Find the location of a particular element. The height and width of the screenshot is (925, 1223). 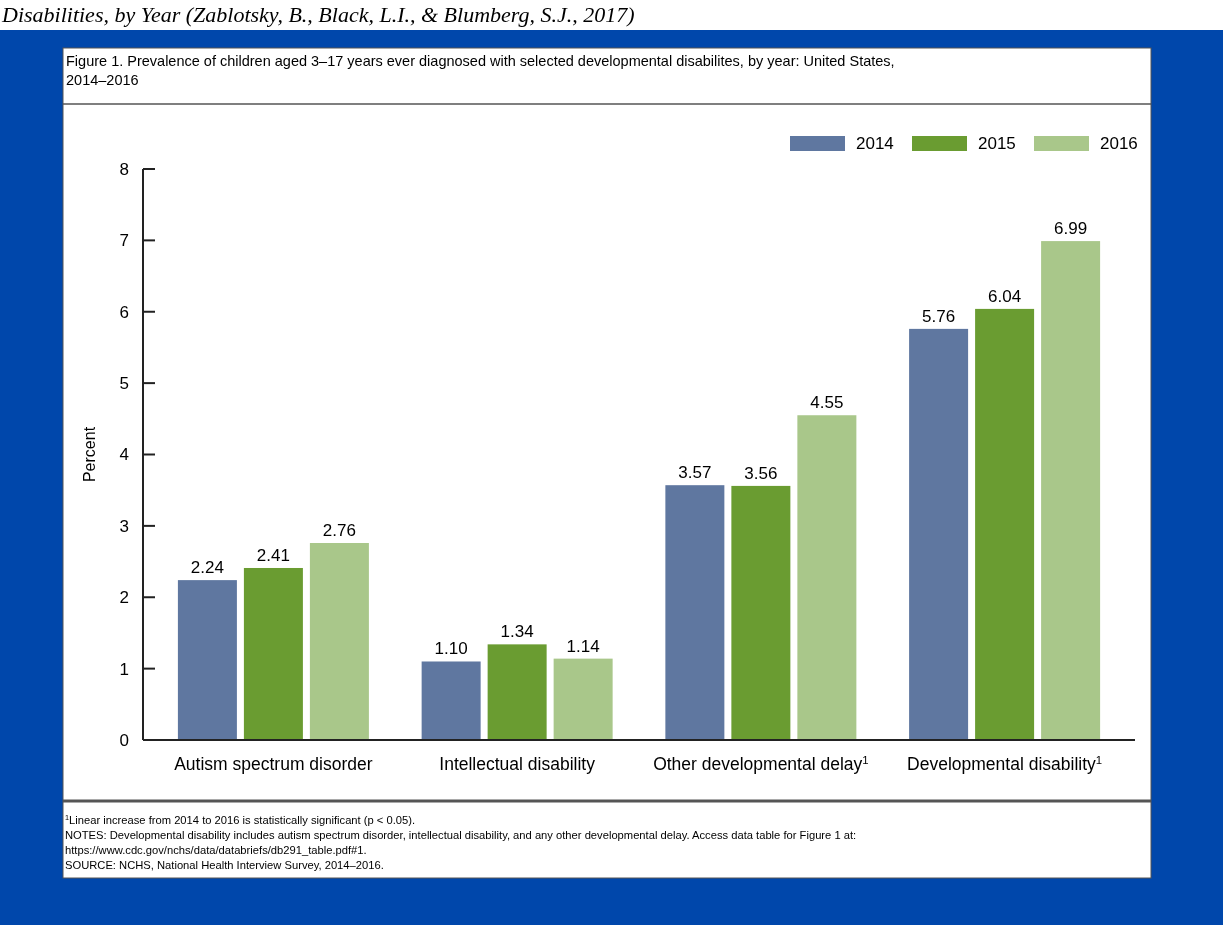

chart-title: Figure 1. Prevalence of children aged 3–17 years ever diagnosed with selected developmental disabilites, by year: United States, 2014–2016 is located at coordinates (480, 70).